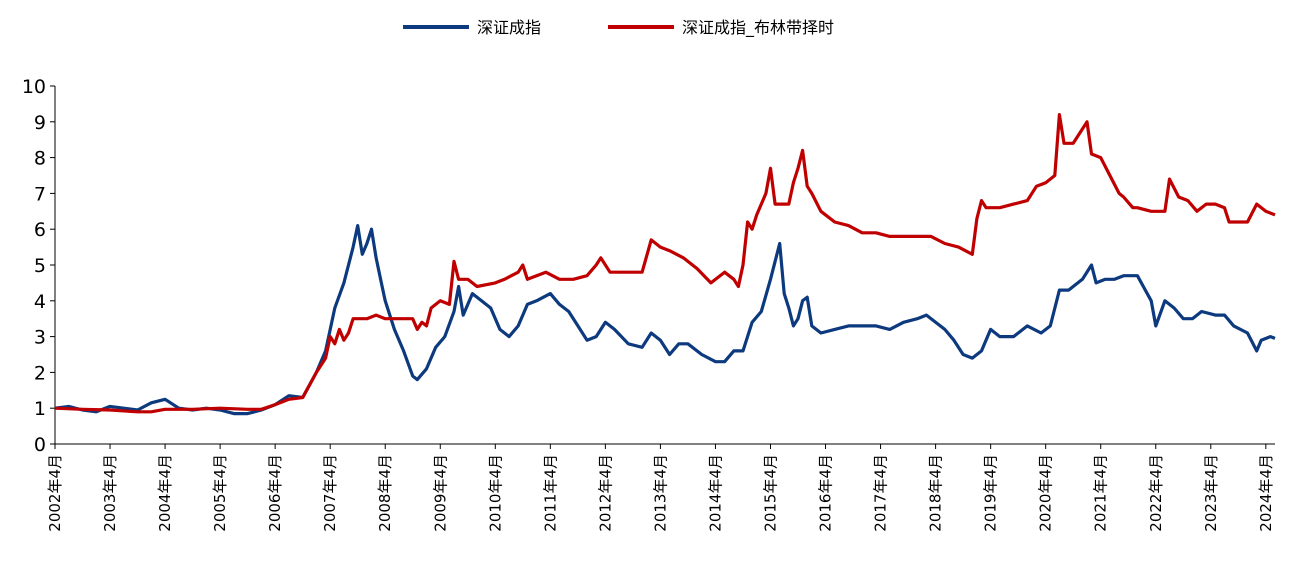 The width and height of the screenshot is (1293, 585). I want to click on y-tick-label: 7, so click(40, 194).